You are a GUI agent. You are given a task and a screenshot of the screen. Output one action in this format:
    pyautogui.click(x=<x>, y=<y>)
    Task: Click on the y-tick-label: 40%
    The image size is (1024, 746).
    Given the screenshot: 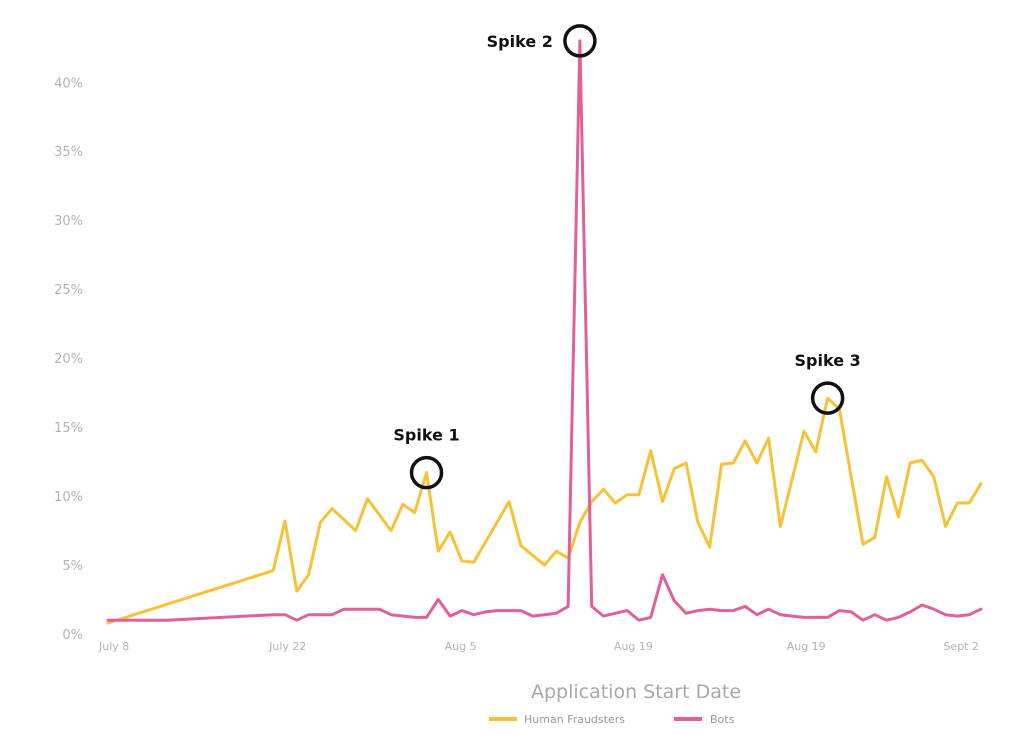 What is the action you would take?
    pyautogui.click(x=68, y=83)
    